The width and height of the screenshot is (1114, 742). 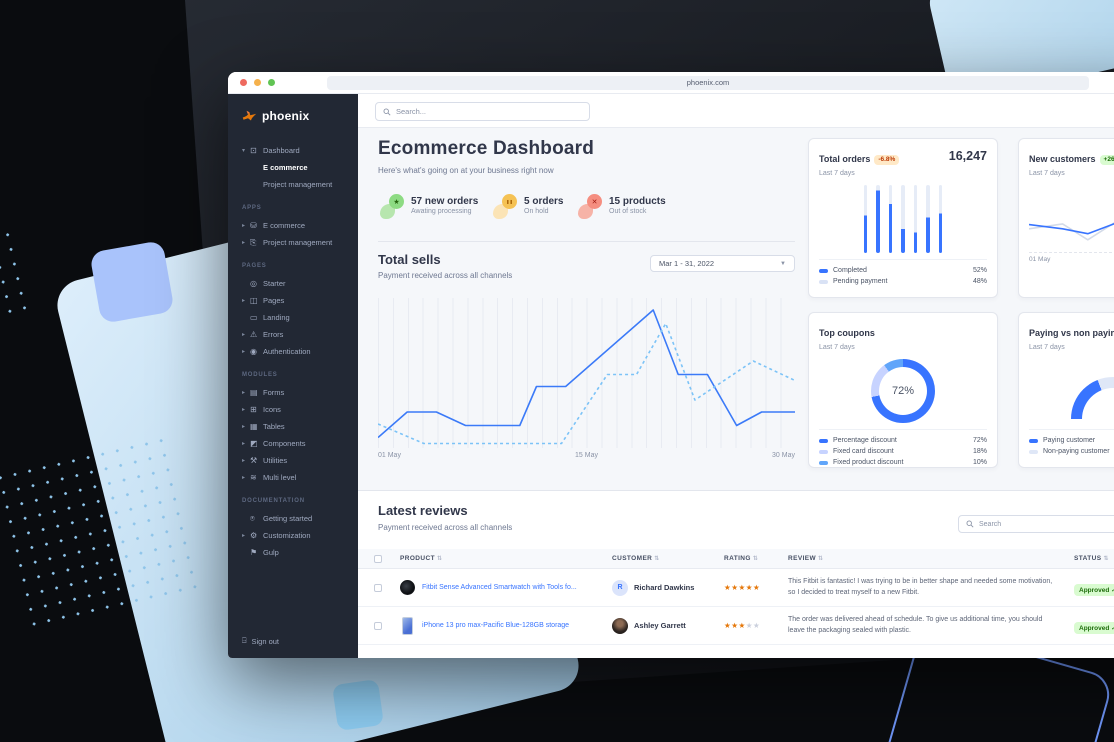 I want to click on sidebar-item-label: Utilities, so click(x=275, y=460).